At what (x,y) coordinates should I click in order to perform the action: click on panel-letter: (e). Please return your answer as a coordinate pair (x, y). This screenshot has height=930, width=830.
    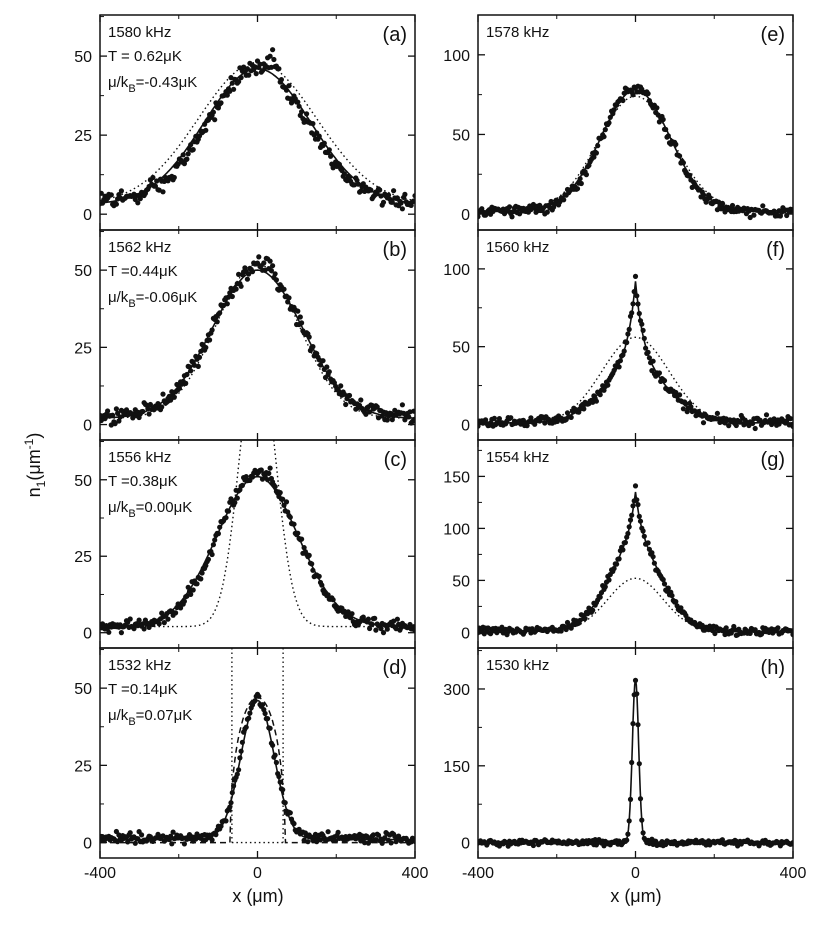
    Looking at the image, I should click on (773, 35).